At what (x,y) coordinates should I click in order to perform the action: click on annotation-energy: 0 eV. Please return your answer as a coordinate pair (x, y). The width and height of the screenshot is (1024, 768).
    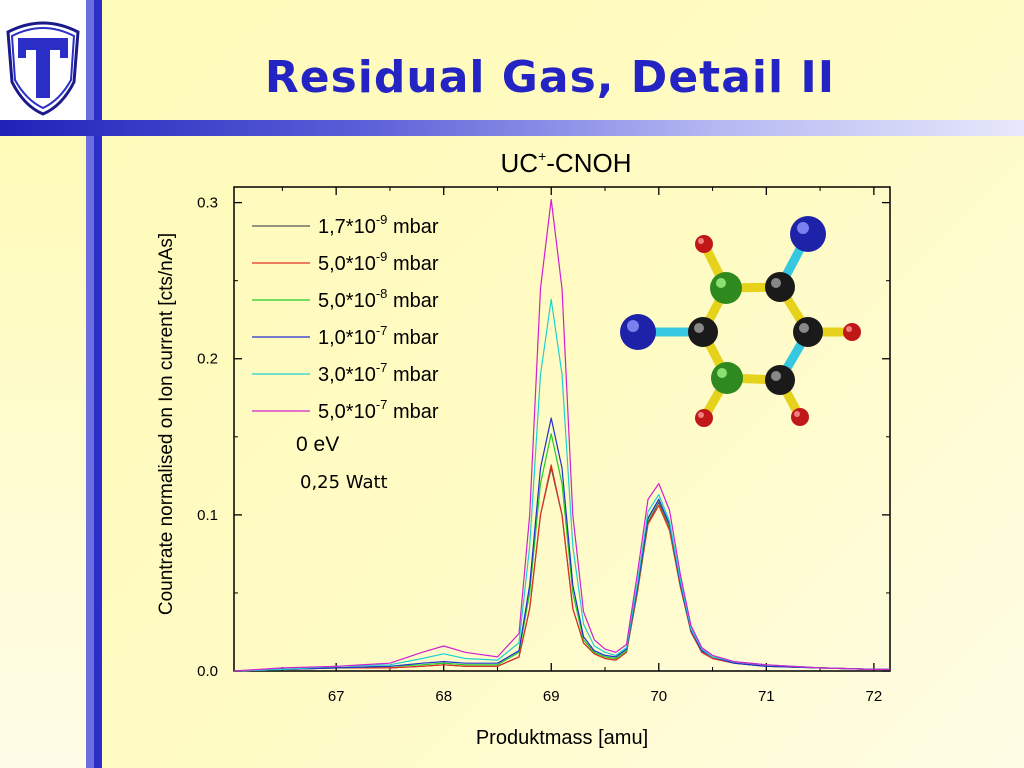
    Looking at the image, I should click on (317, 444).